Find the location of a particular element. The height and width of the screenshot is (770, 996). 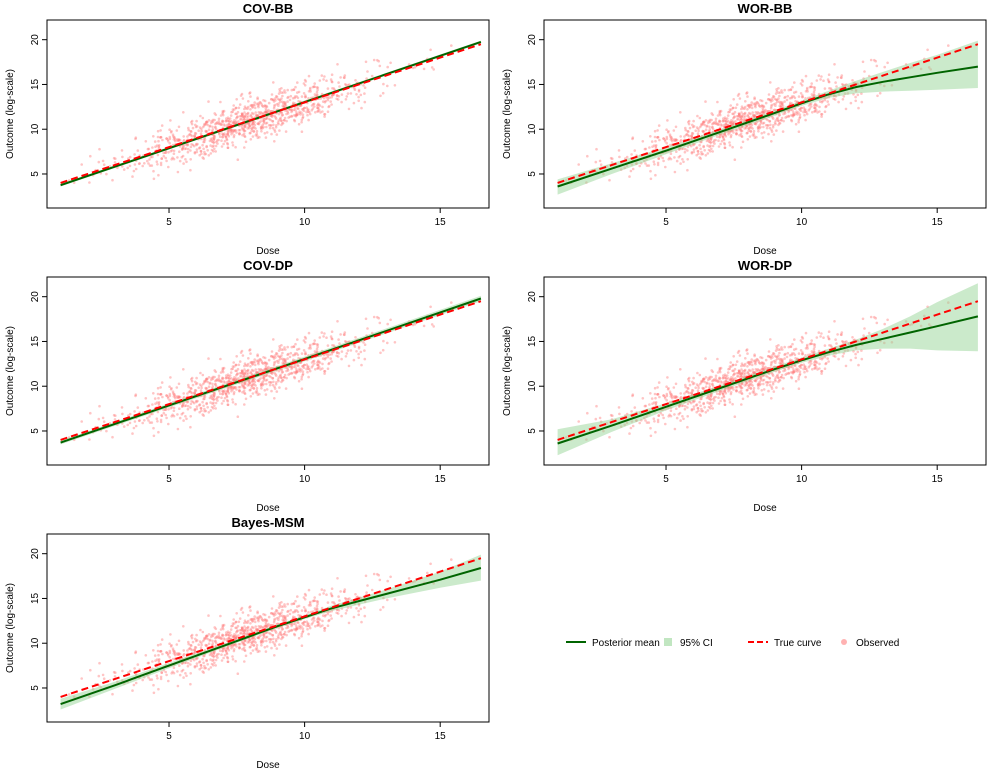

panel-title: WOR-BB is located at coordinates (765, 8).